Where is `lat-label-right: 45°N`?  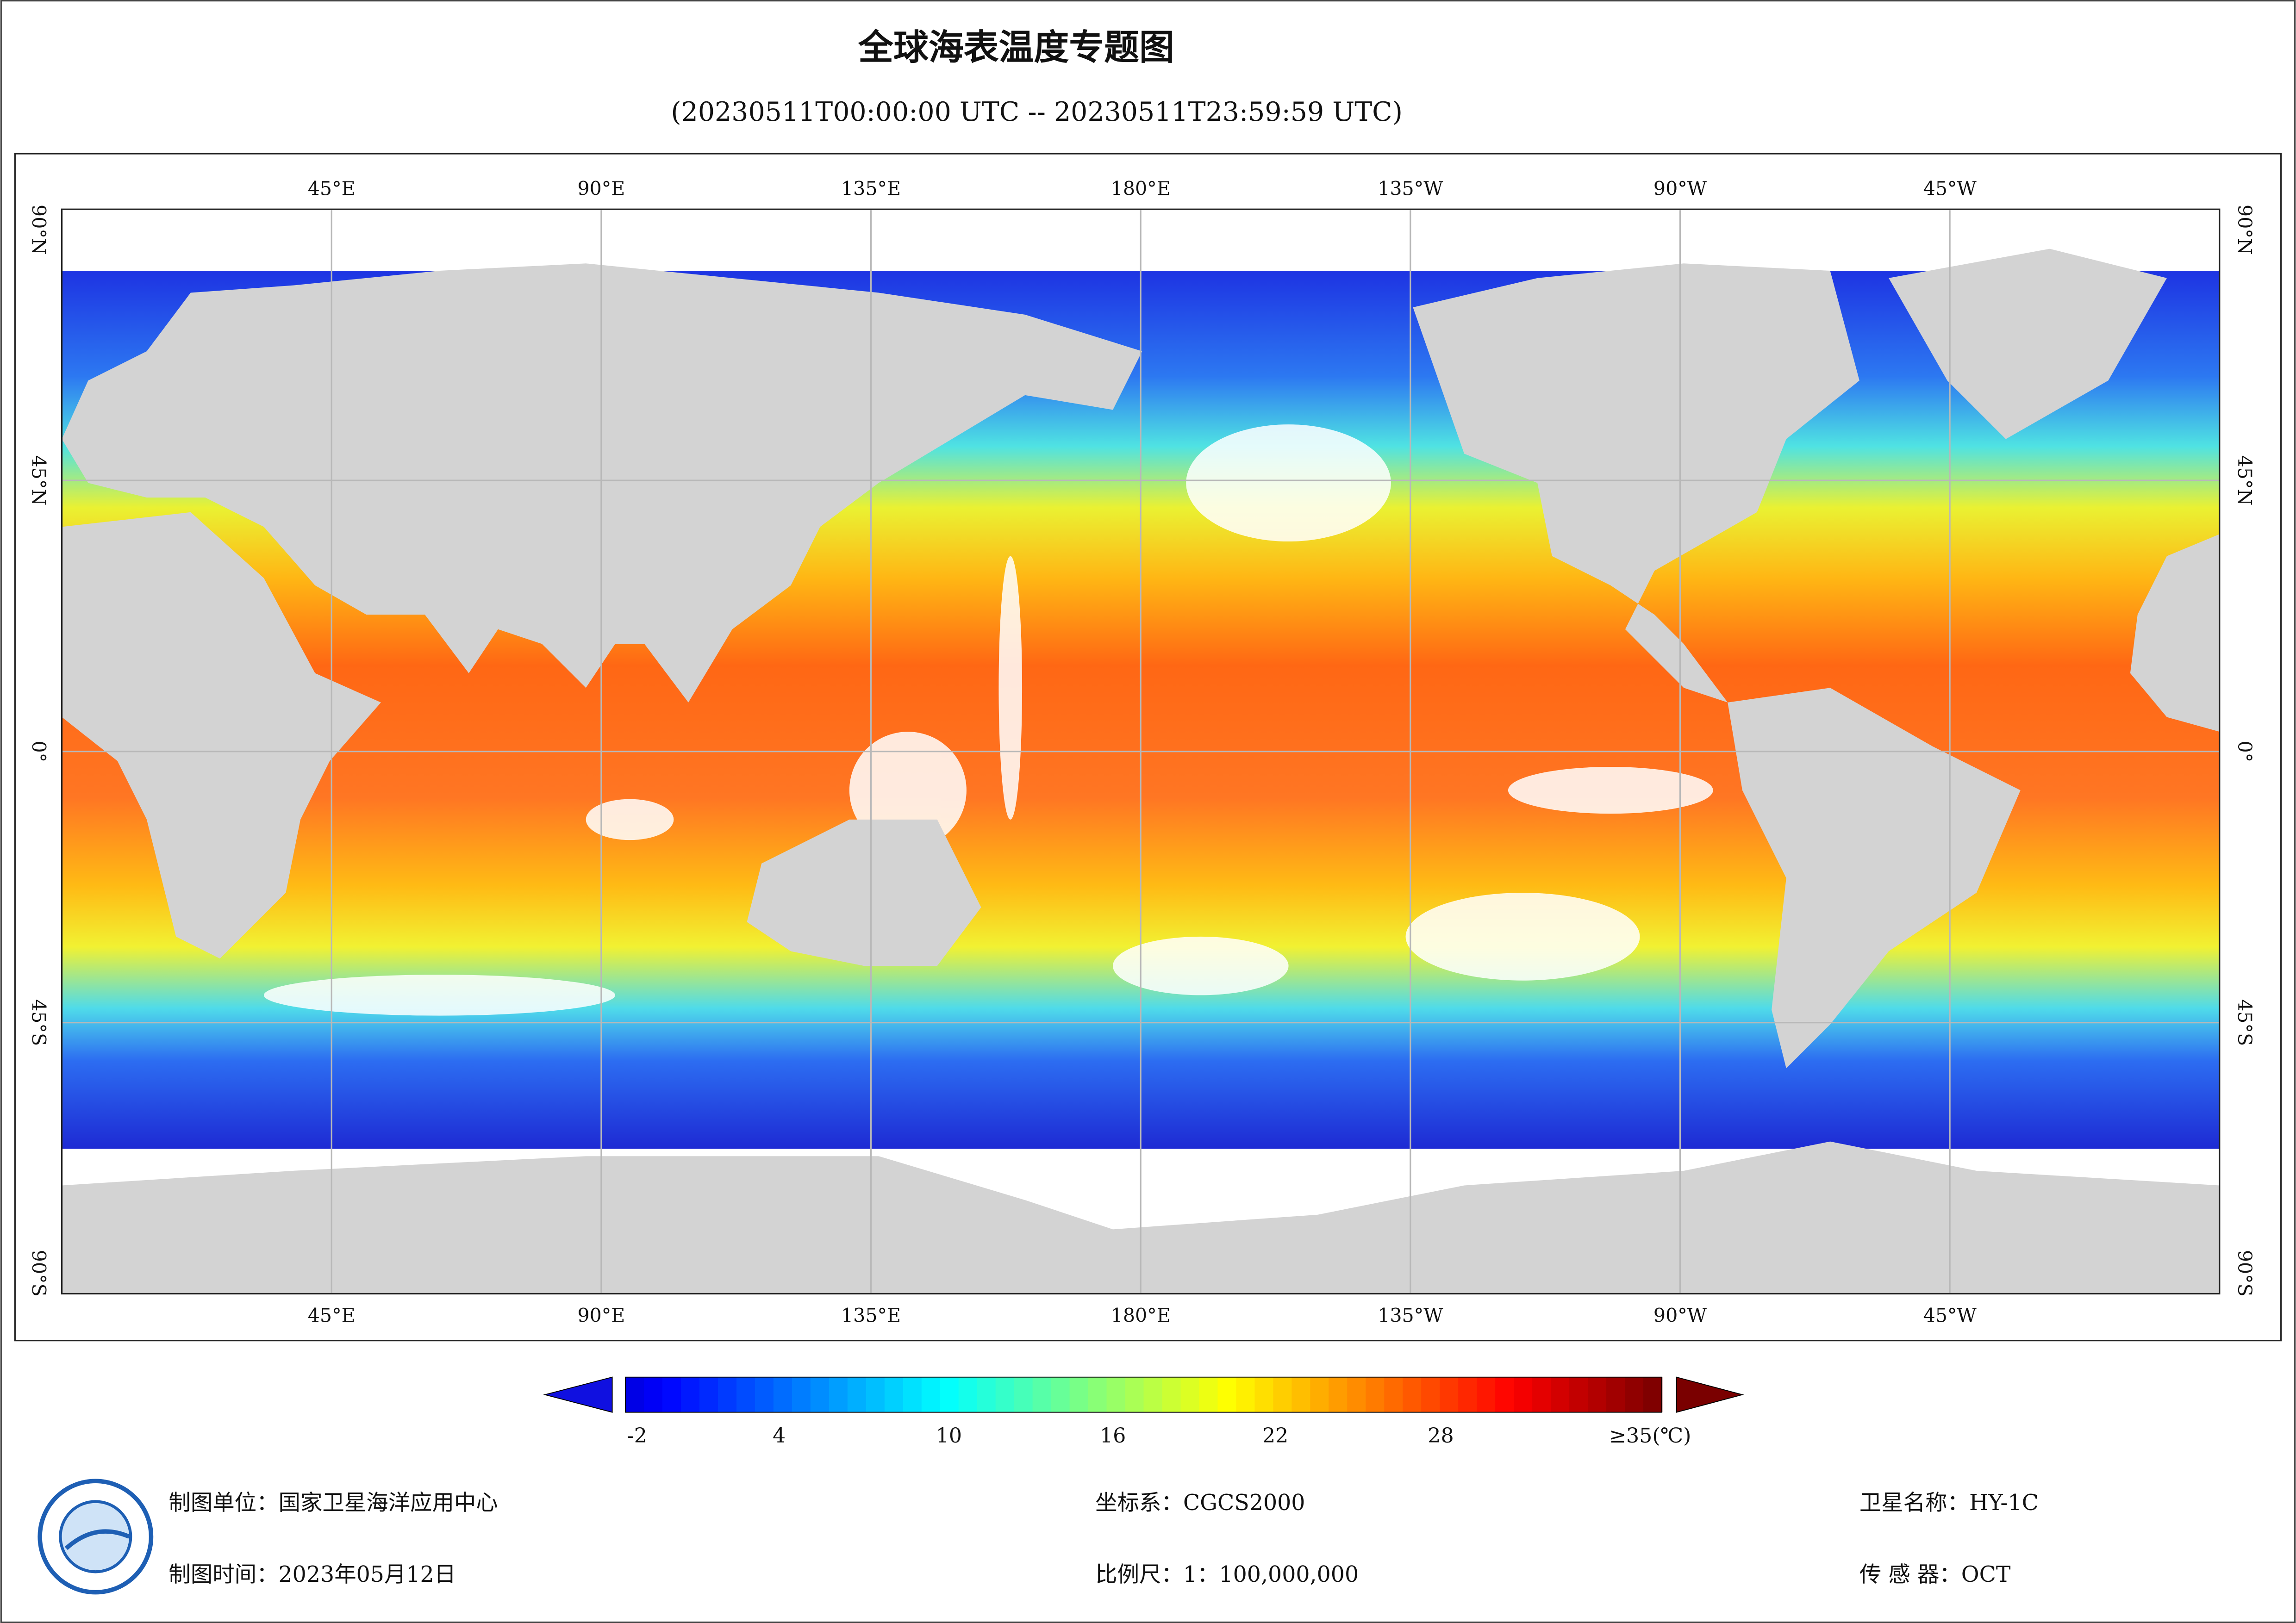 lat-label-right: 45°N is located at coordinates (2245, 480).